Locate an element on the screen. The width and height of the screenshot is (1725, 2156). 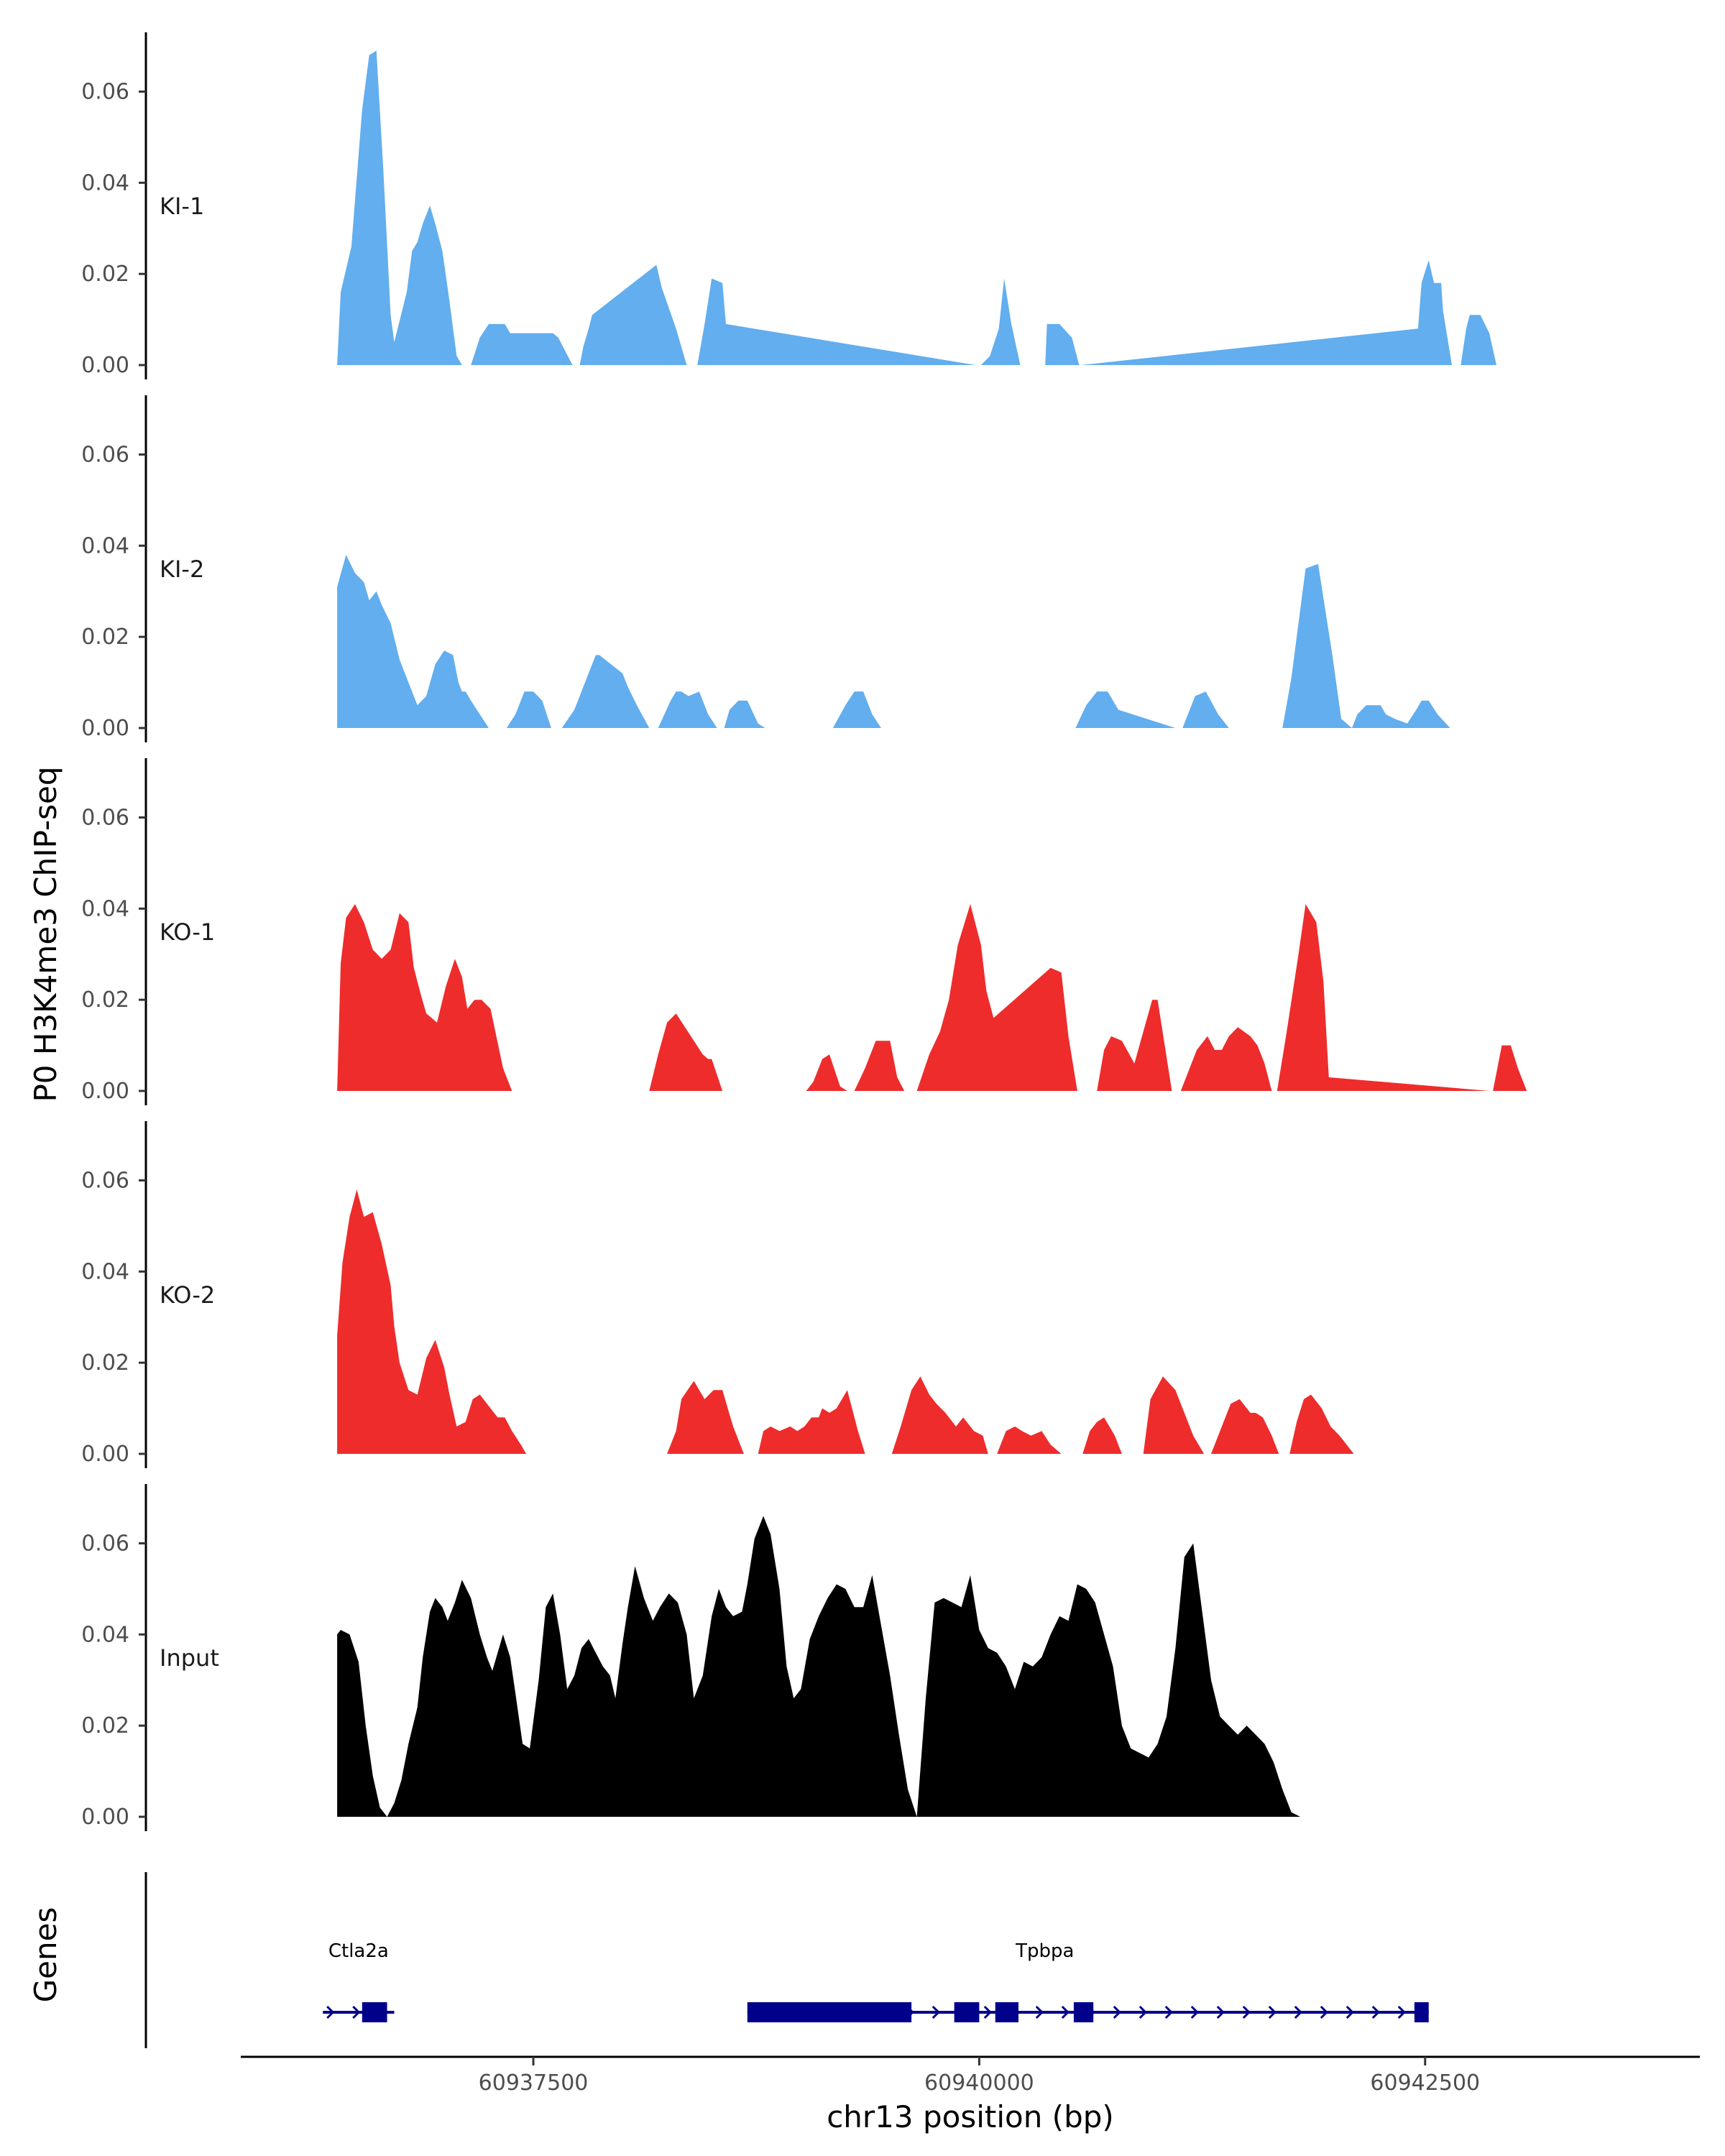
track-label: KI-1 is located at coordinates (182, 206).